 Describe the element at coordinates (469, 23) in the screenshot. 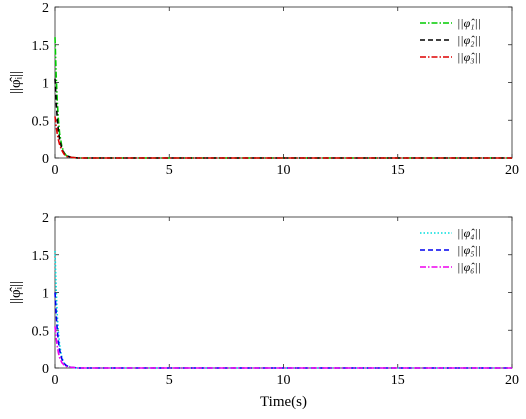

I see `legend-label: ||φ̂₁||` at that location.